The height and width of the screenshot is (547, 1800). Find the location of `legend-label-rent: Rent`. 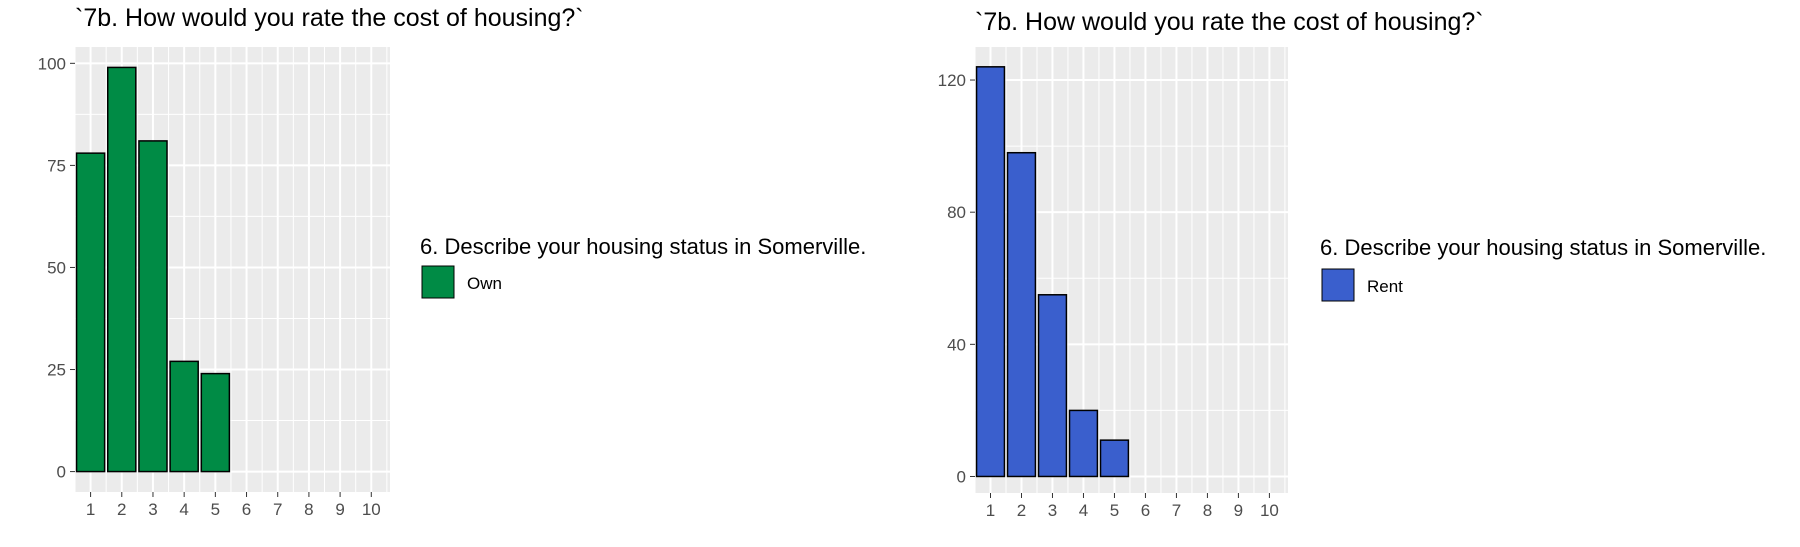

legend-label-rent: Rent is located at coordinates (1385, 286).